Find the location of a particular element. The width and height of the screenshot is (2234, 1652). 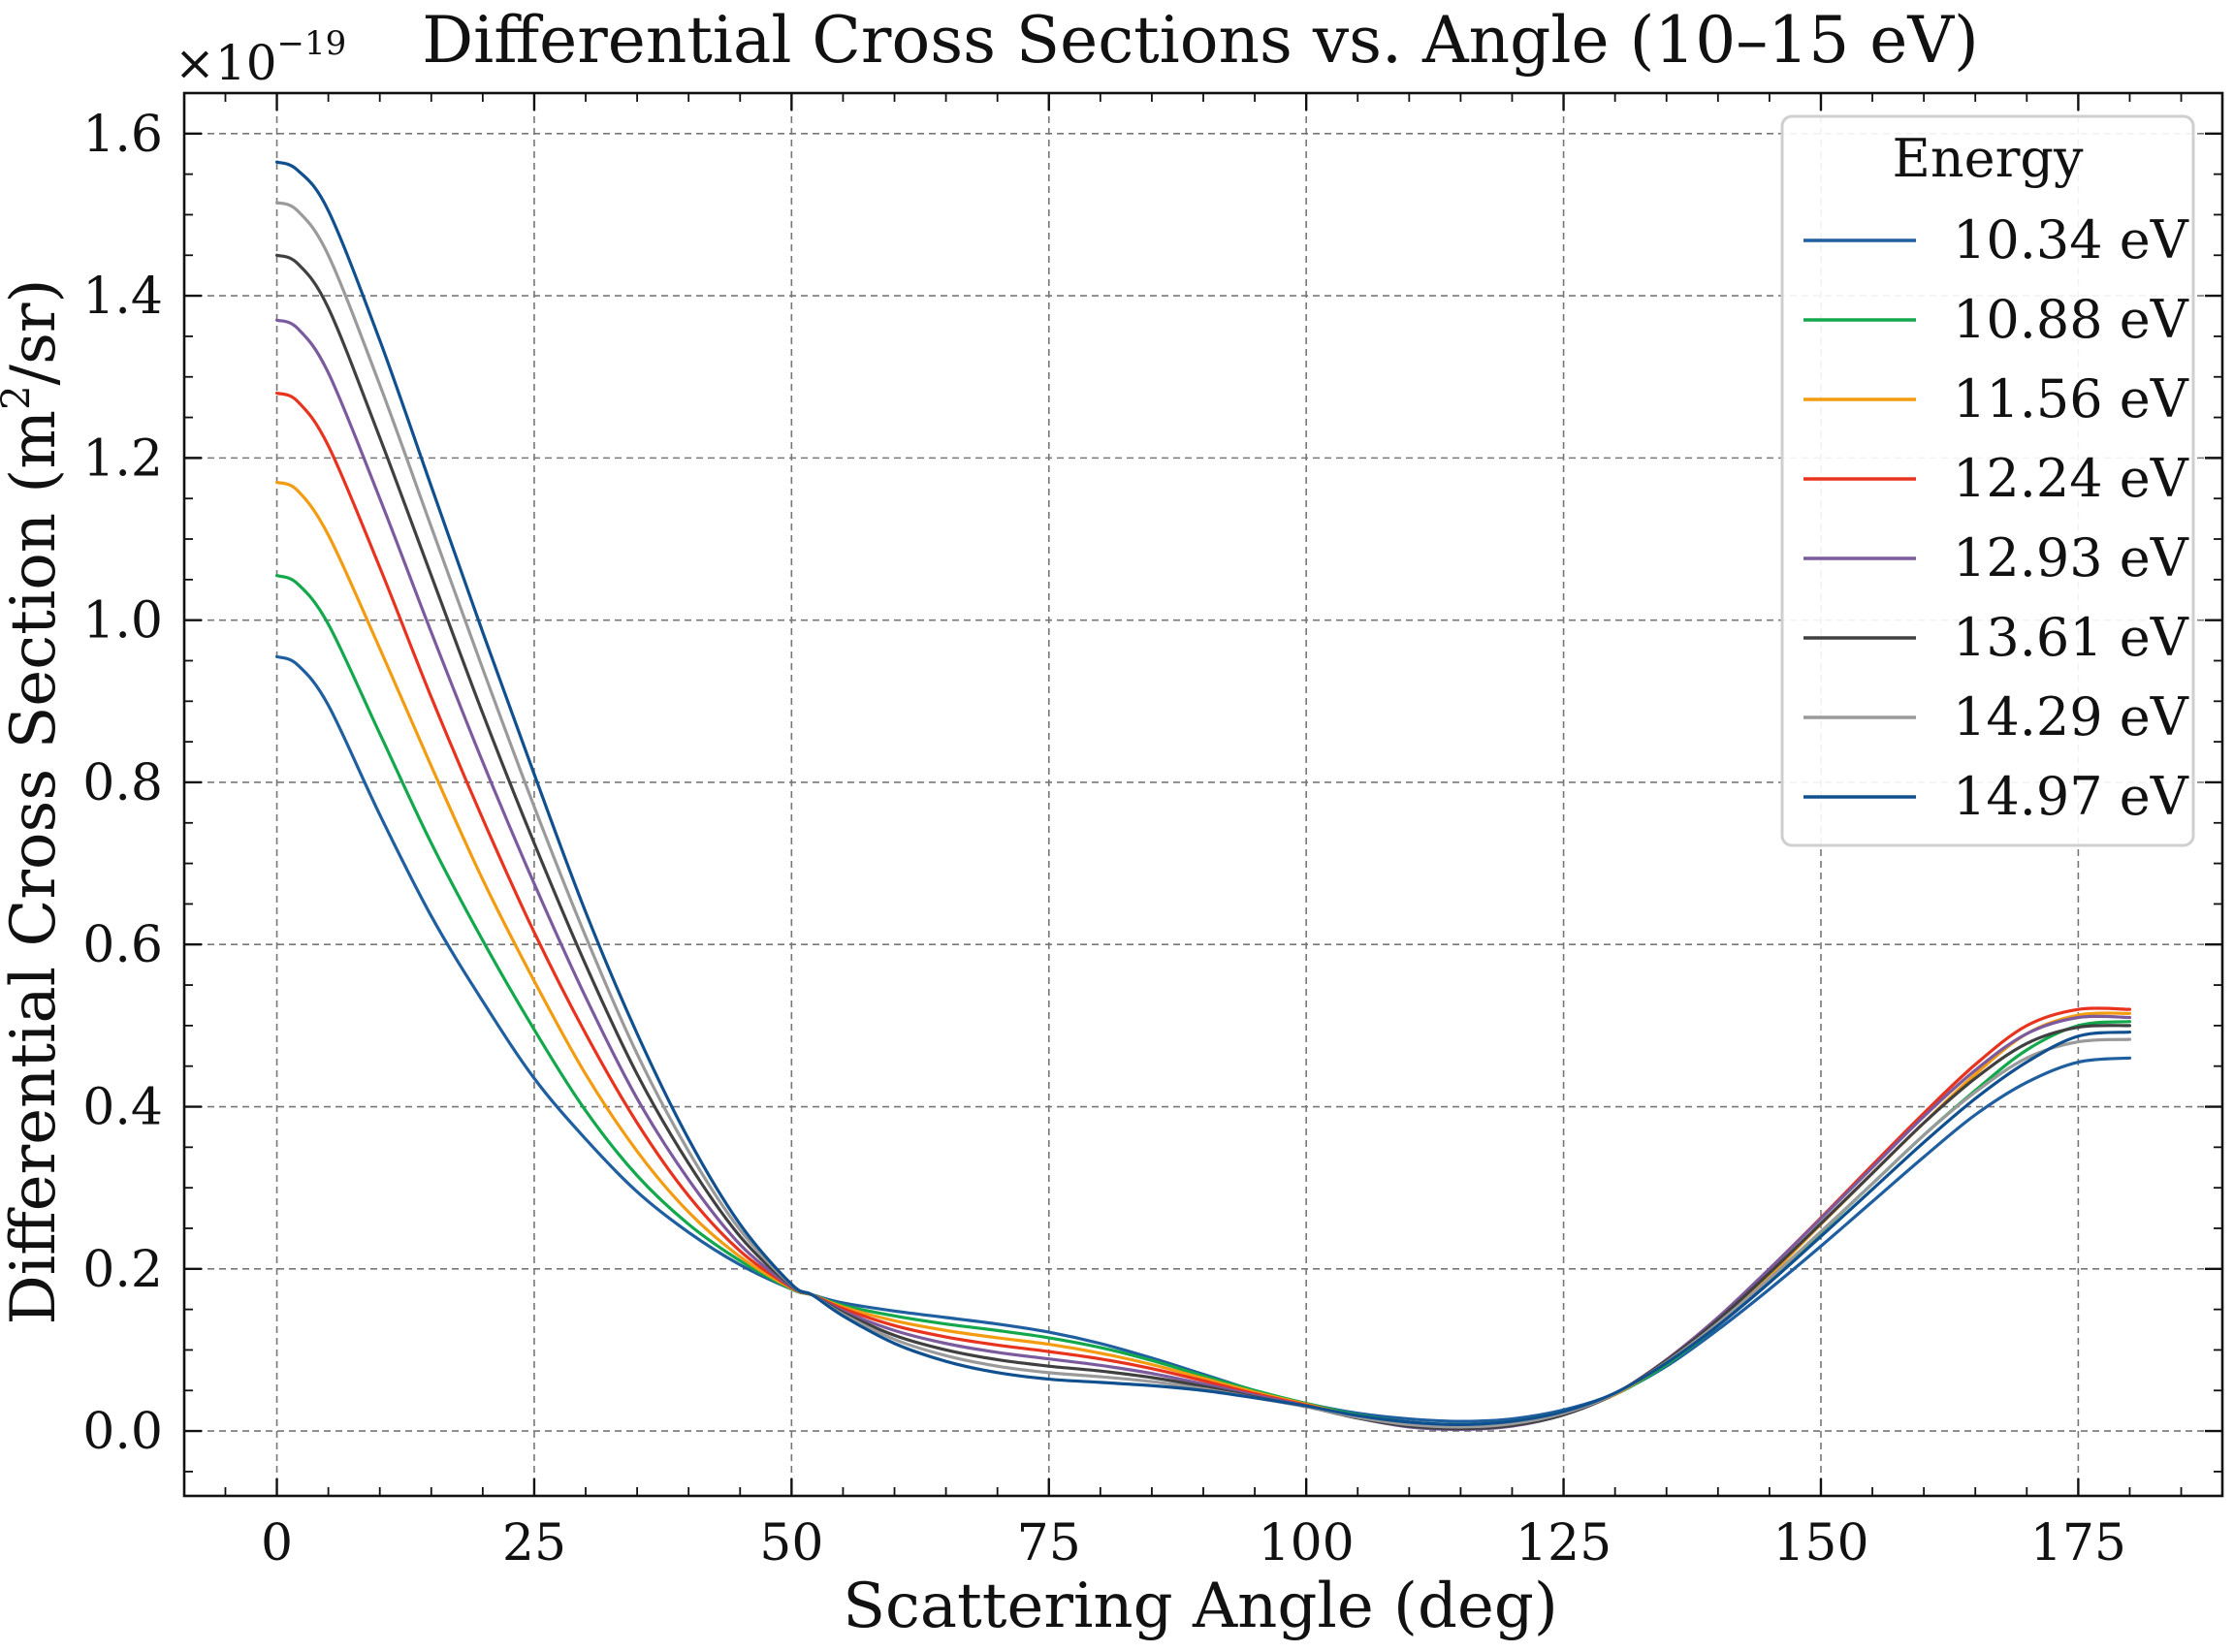

x-tick-label: 175 is located at coordinates (2078, 1543).